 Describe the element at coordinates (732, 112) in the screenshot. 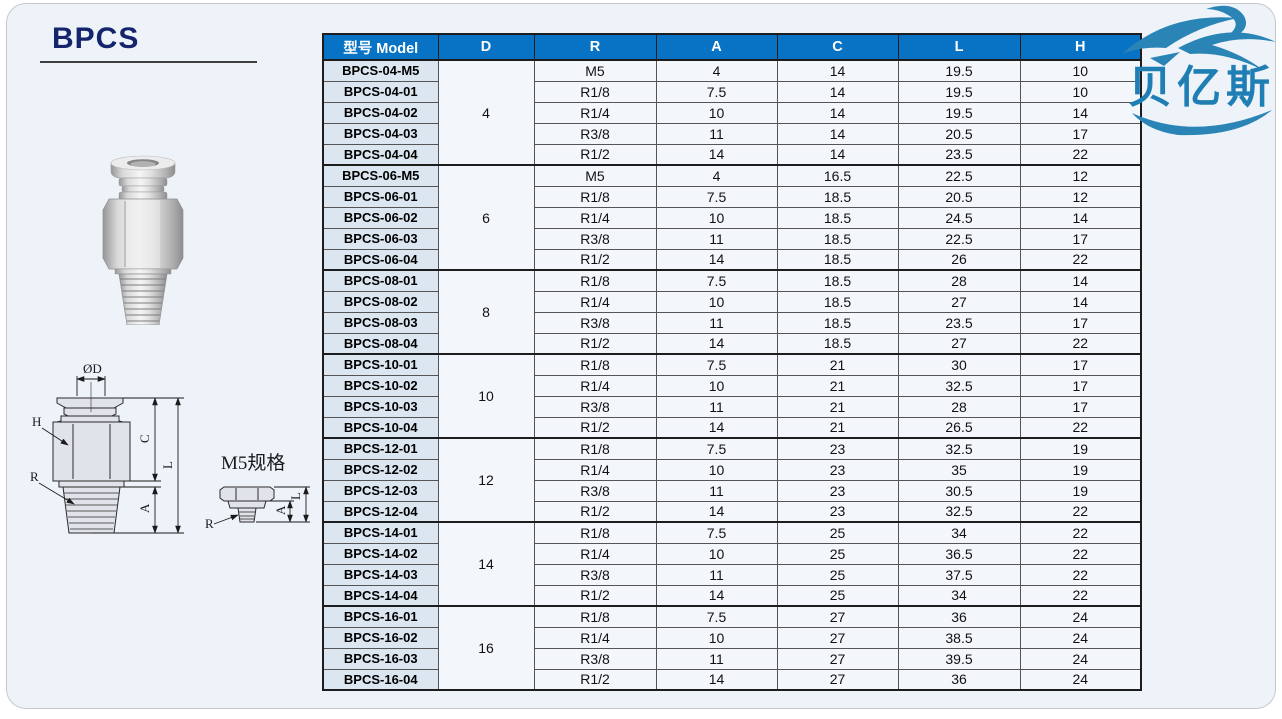

I see `table-row: BPCS-04-M5 4 M5 4 14 19.5 10` at that location.